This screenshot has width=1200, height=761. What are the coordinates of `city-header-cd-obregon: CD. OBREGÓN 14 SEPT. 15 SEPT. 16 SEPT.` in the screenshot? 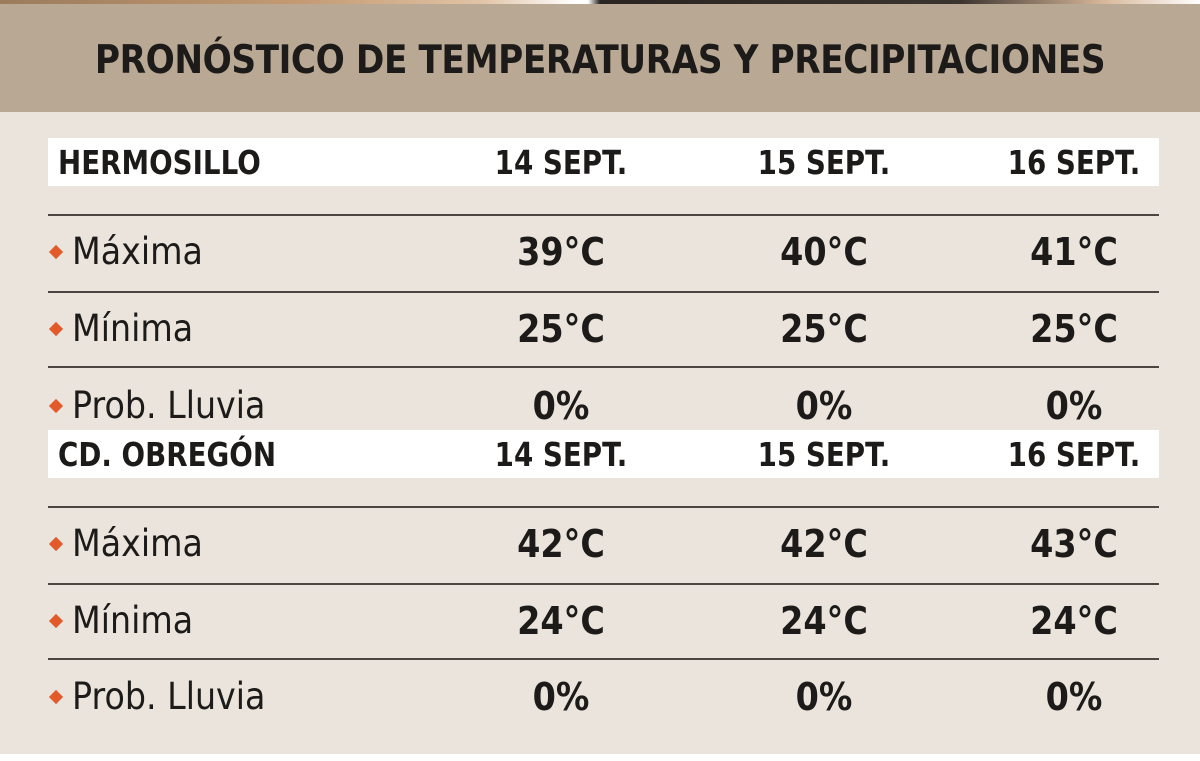 It's located at (603, 454).